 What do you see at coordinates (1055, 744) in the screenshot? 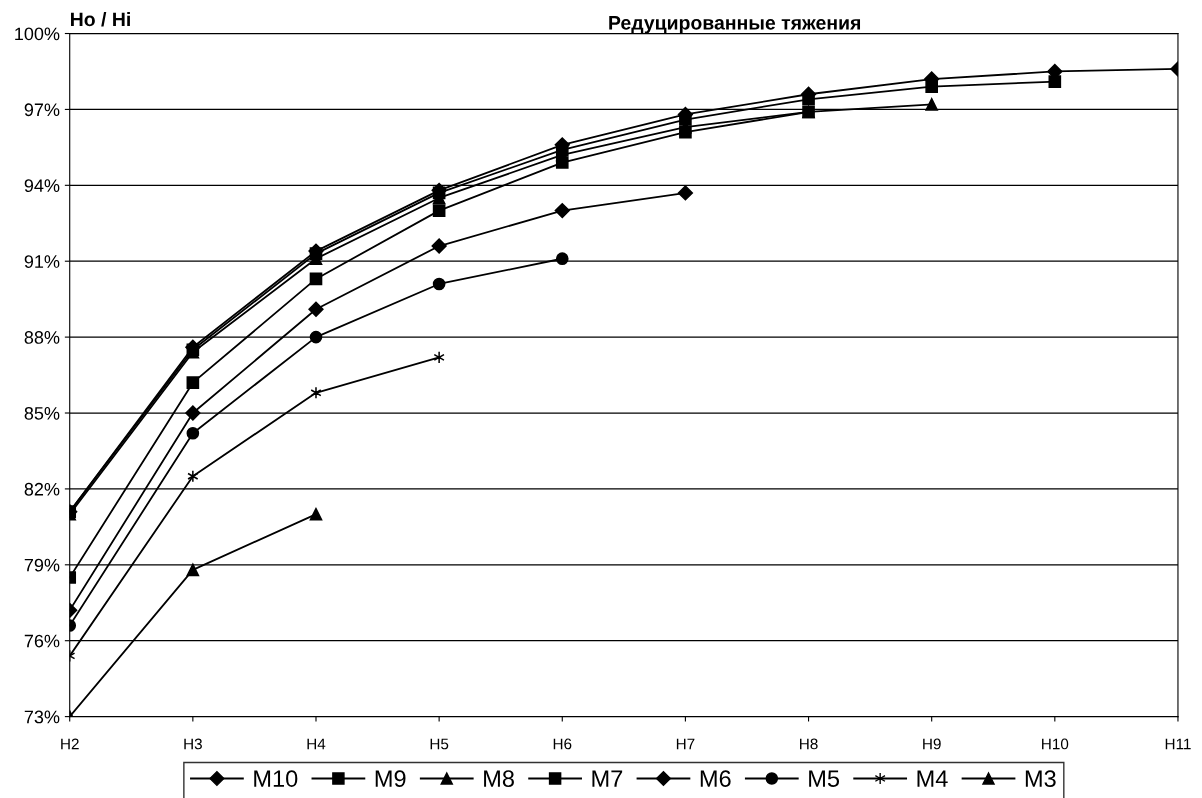
I see `x-tick-label: H10` at bounding box center [1055, 744].